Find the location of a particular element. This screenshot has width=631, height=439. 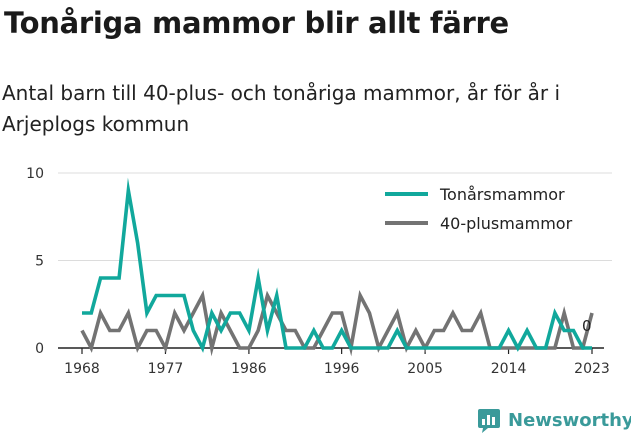

y-tick-label-5: 5 is located at coordinates (39, 262).